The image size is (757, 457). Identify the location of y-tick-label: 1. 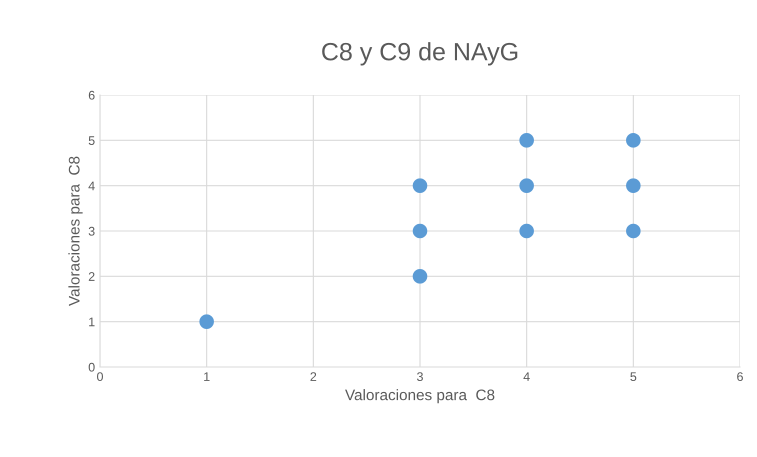
(92, 322).